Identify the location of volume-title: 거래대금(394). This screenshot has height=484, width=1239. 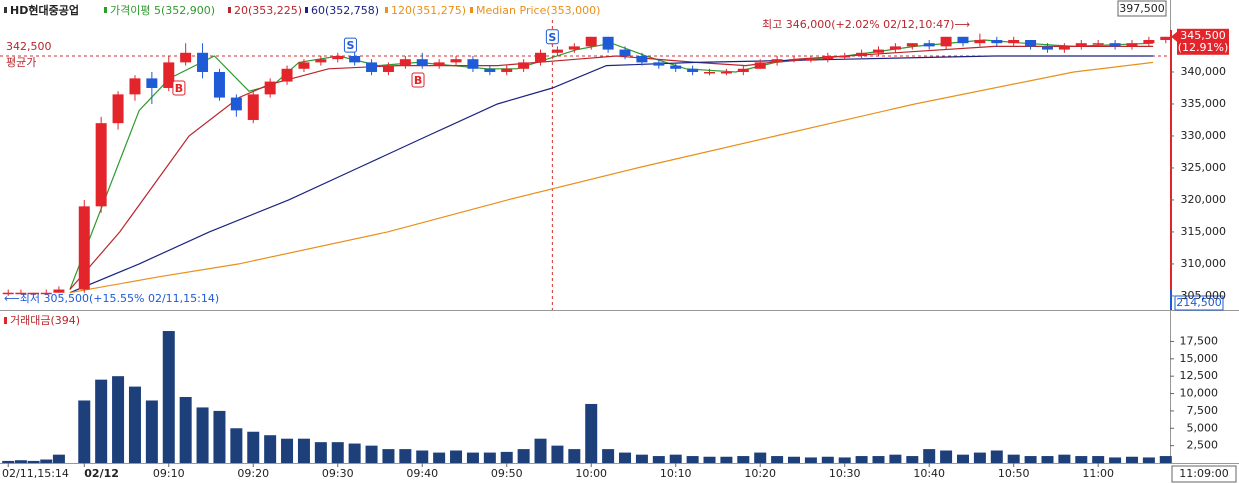
(45, 320).